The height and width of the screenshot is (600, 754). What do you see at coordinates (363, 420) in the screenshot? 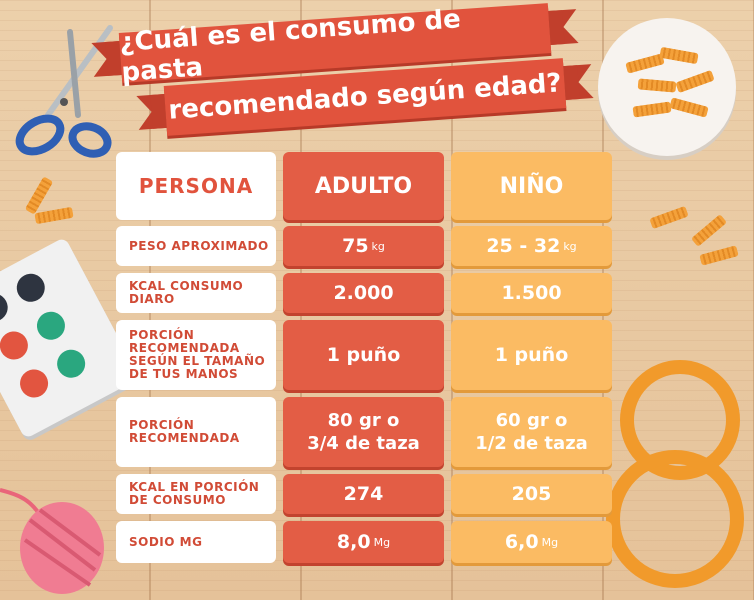
I see `adult-value-line1: 80 gr o` at bounding box center [363, 420].